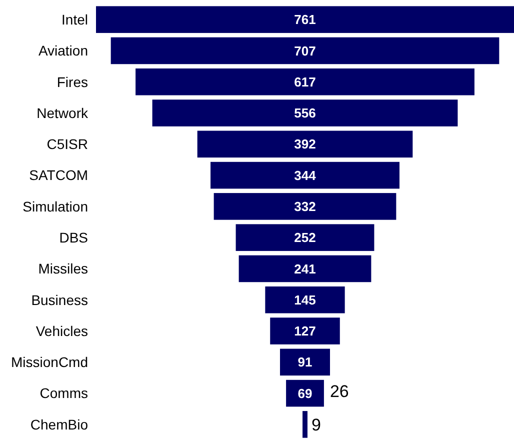 Image resolution: width=514 pixels, height=440 pixels. What do you see at coordinates (305, 113) in the screenshot?
I see `data-label: 556` at bounding box center [305, 113].